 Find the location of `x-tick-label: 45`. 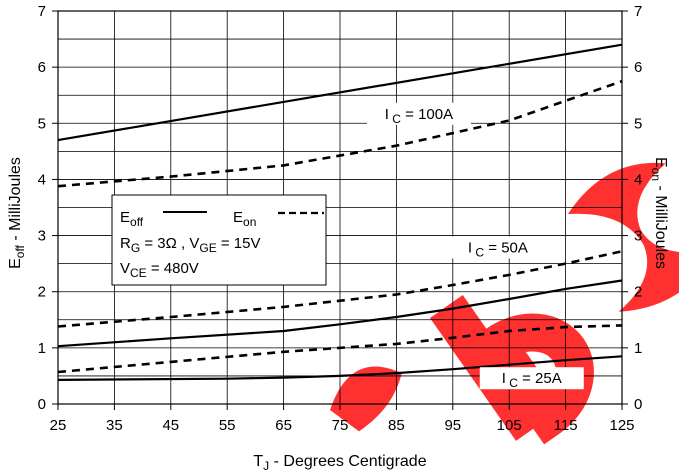

x-tick-label: 45 is located at coordinates (170, 425).